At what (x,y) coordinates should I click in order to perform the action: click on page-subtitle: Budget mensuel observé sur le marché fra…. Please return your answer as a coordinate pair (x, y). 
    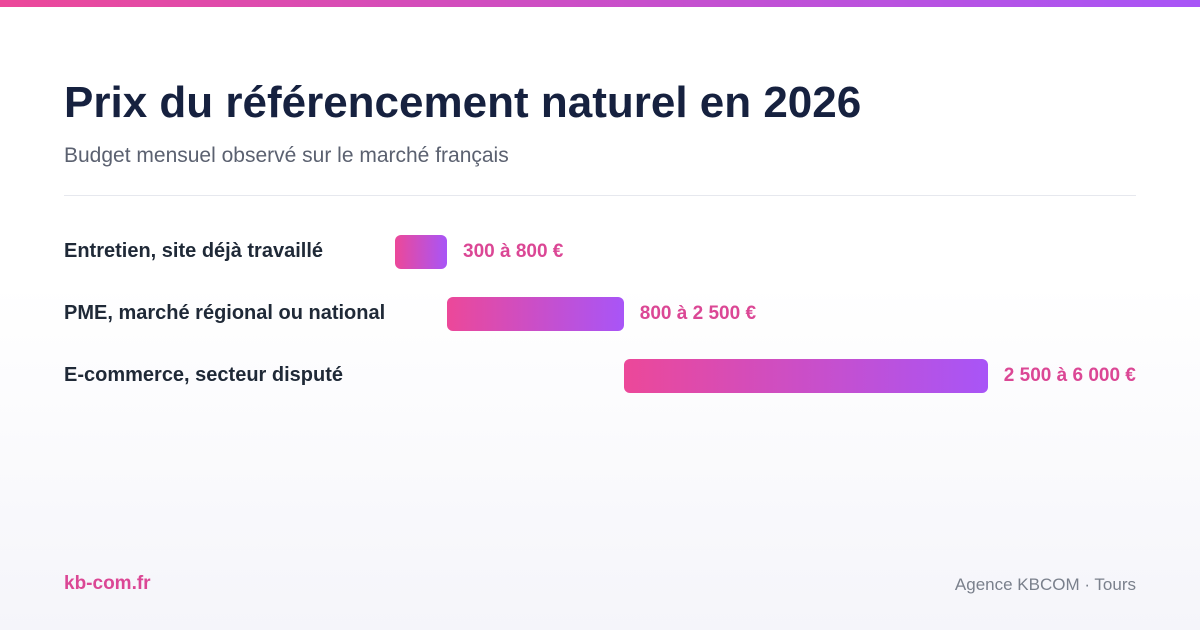
    Looking at the image, I should click on (286, 155).